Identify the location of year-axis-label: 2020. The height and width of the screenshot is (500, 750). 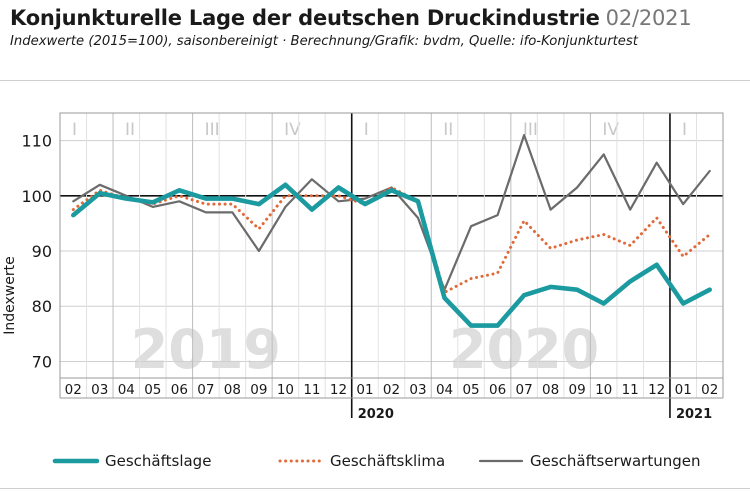
(376, 414).